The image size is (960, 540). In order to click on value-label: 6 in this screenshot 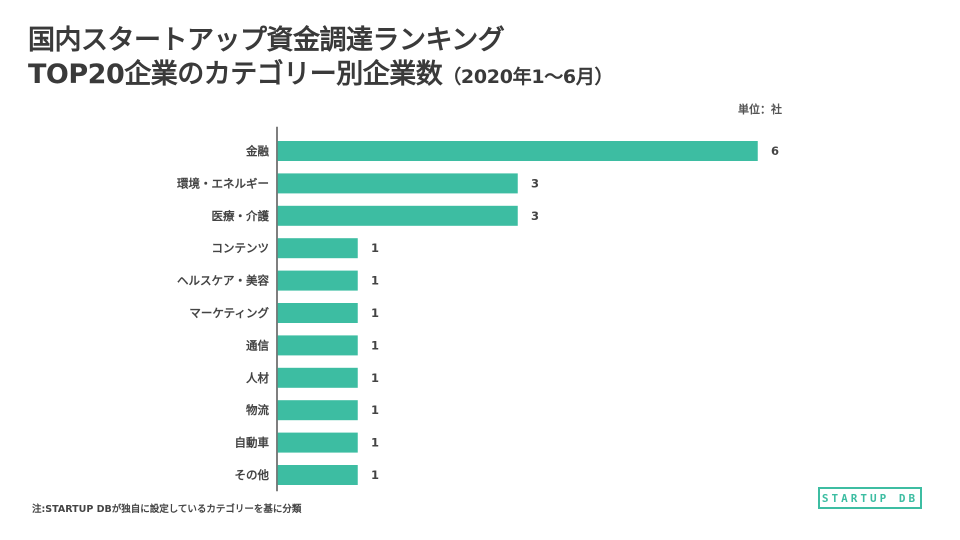, I will do `click(775, 151)`.